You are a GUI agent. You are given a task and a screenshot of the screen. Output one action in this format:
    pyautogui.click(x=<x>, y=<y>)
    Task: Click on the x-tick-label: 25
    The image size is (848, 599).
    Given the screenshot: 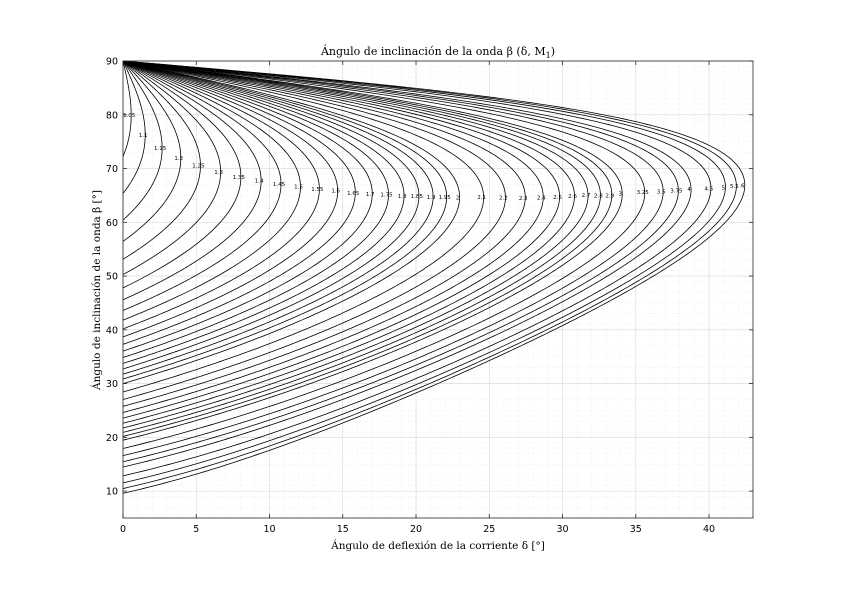 What is the action you would take?
    pyautogui.click(x=489, y=529)
    